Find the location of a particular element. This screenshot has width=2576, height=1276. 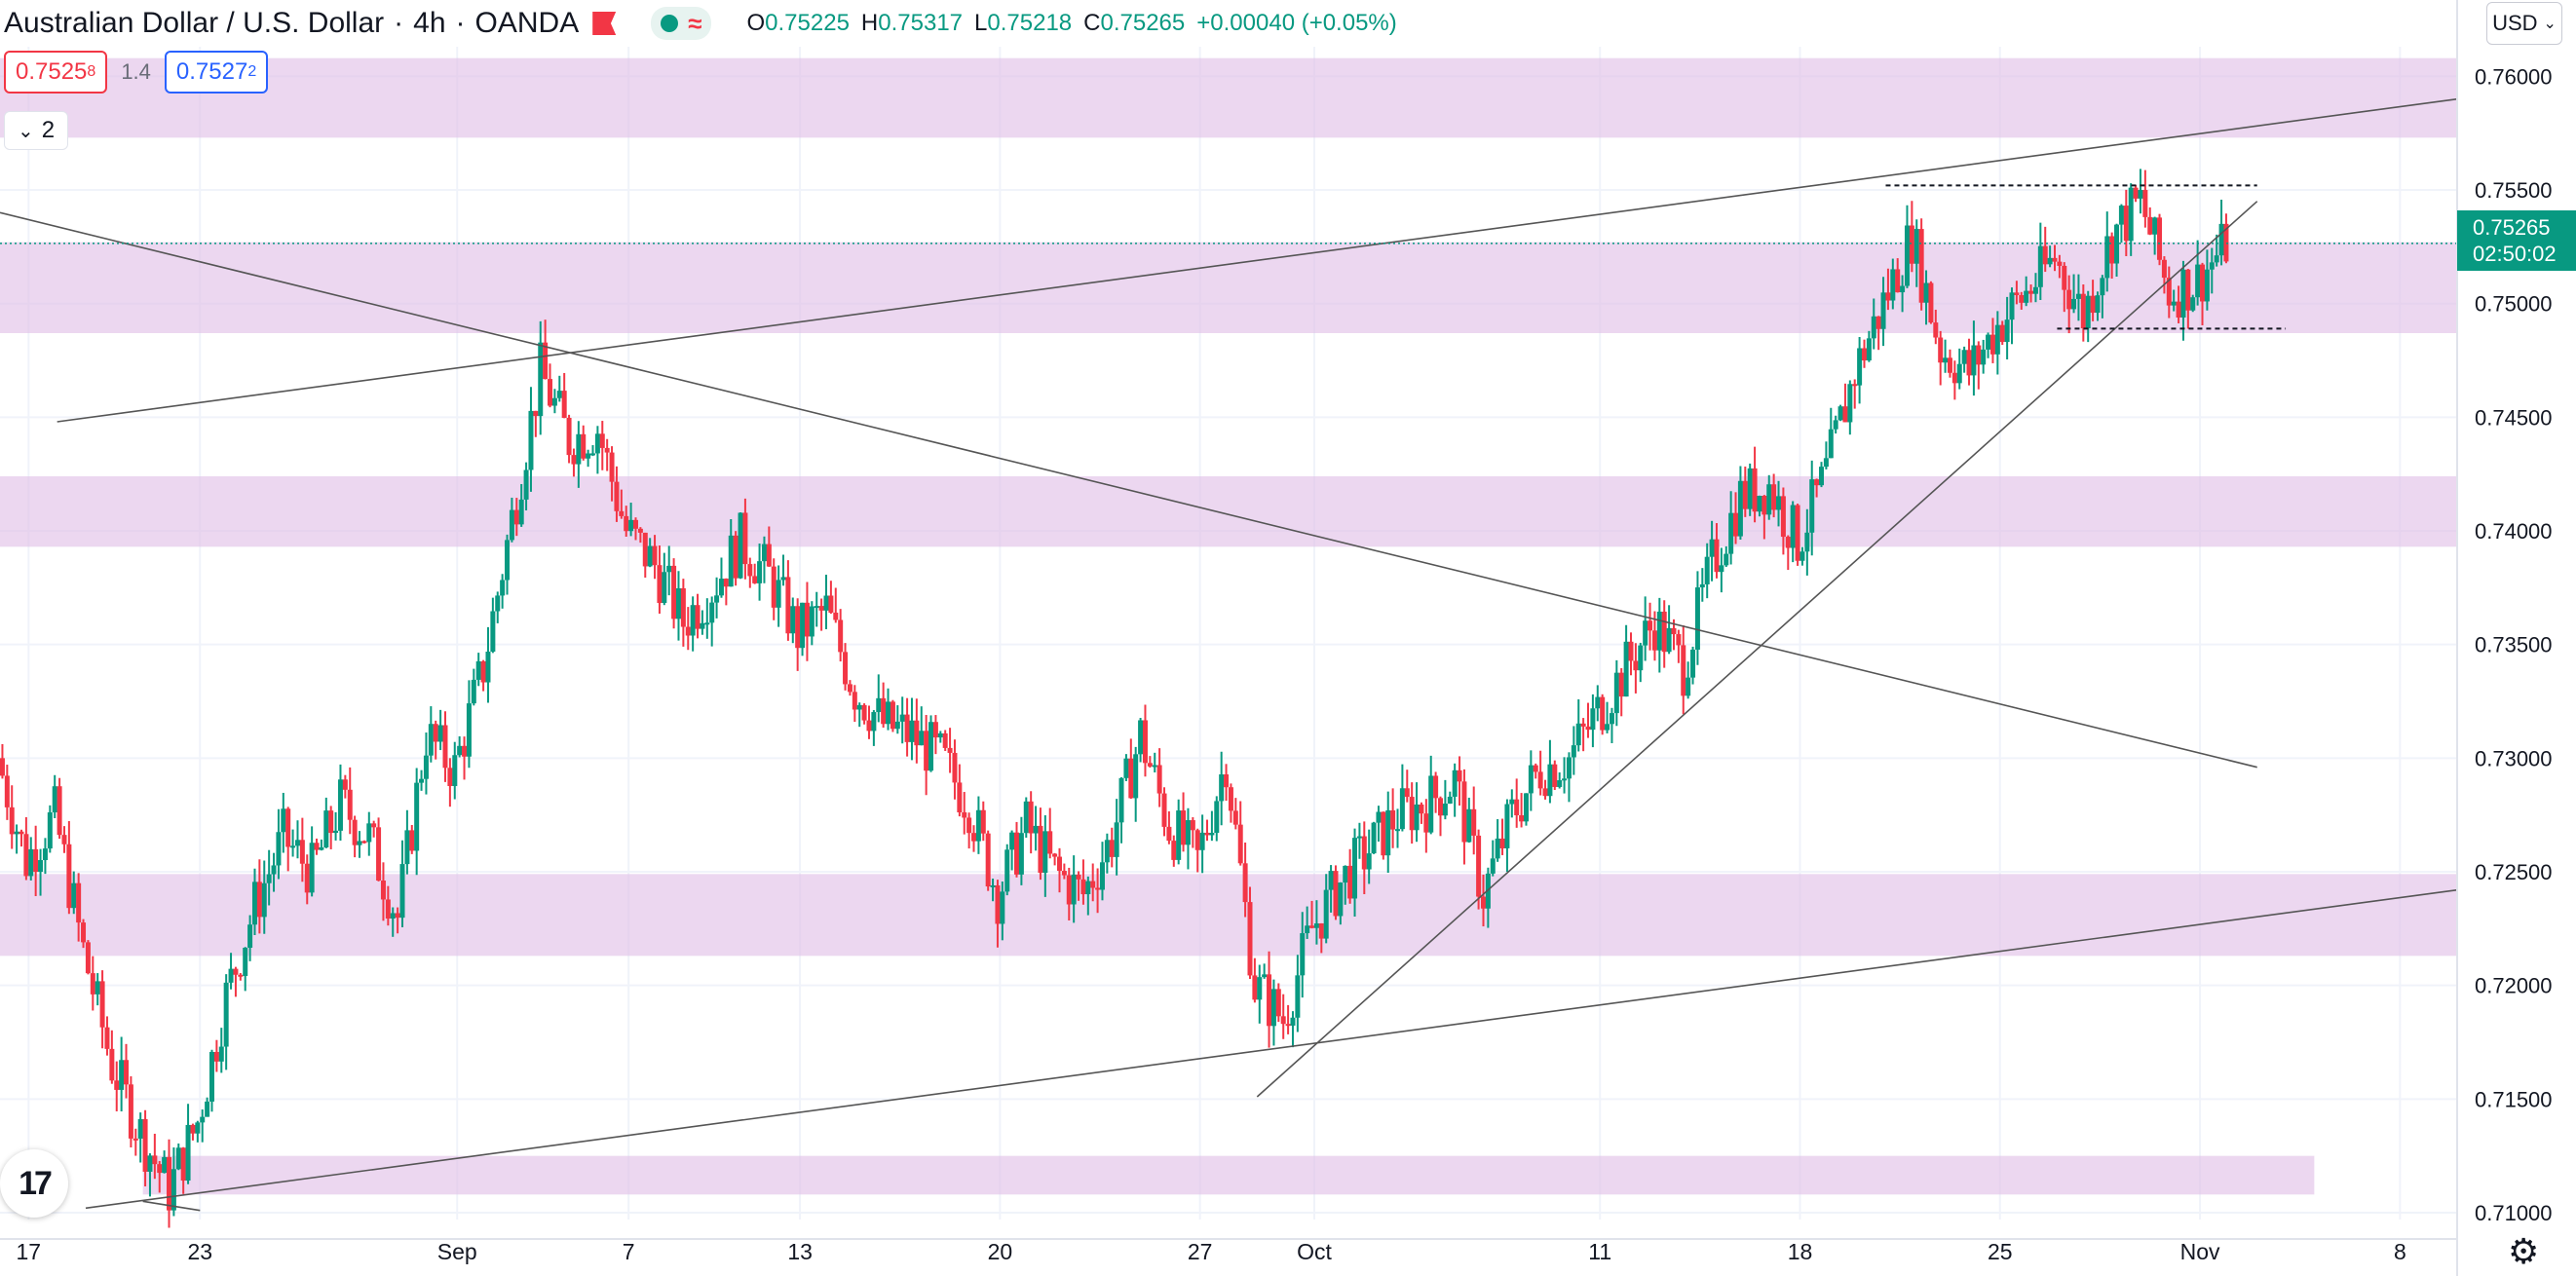

gear-icon: ⚙ is located at coordinates (2524, 1251).